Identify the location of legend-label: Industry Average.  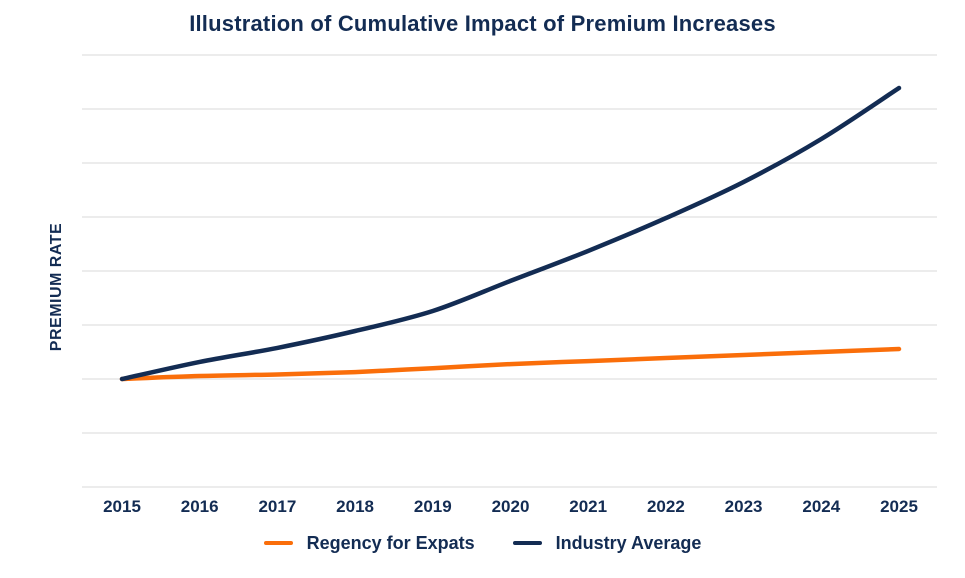
(628, 542).